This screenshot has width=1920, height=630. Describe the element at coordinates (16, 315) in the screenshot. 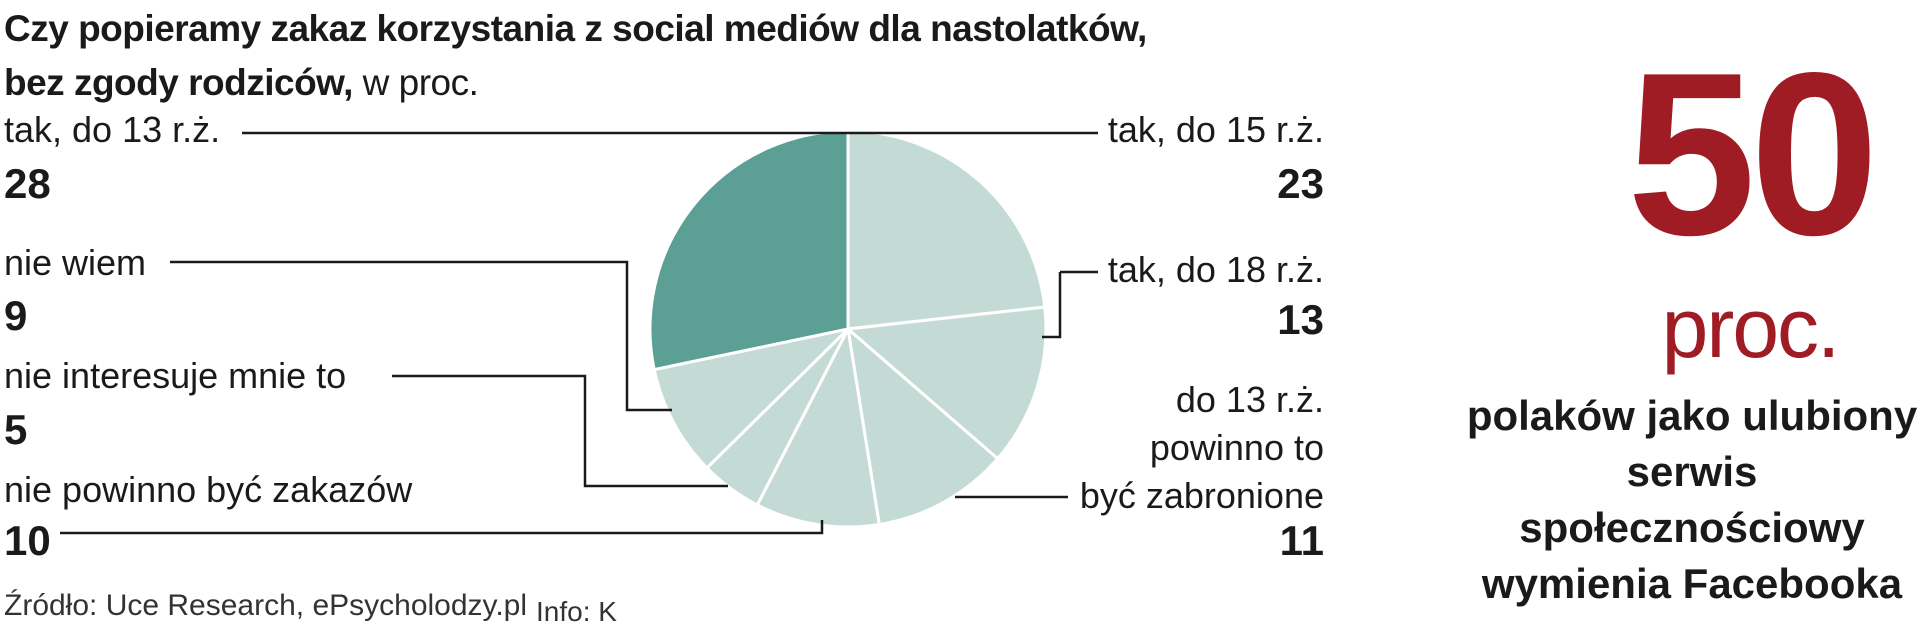

I see `value-nie-wiem: 9` at that location.